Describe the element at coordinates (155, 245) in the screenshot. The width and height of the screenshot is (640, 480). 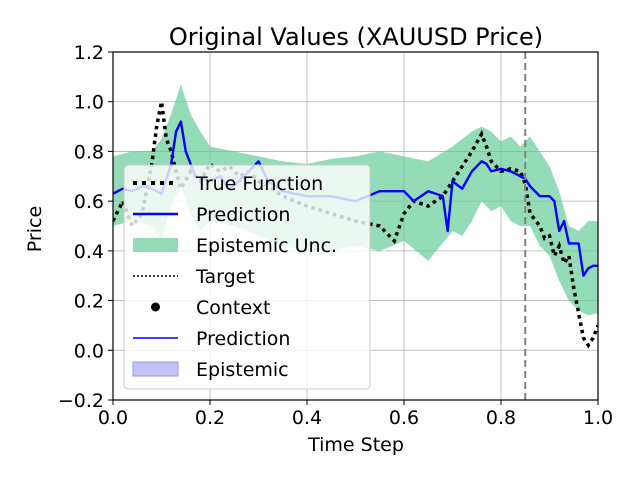
I see `legend-swatch-patch` at that location.